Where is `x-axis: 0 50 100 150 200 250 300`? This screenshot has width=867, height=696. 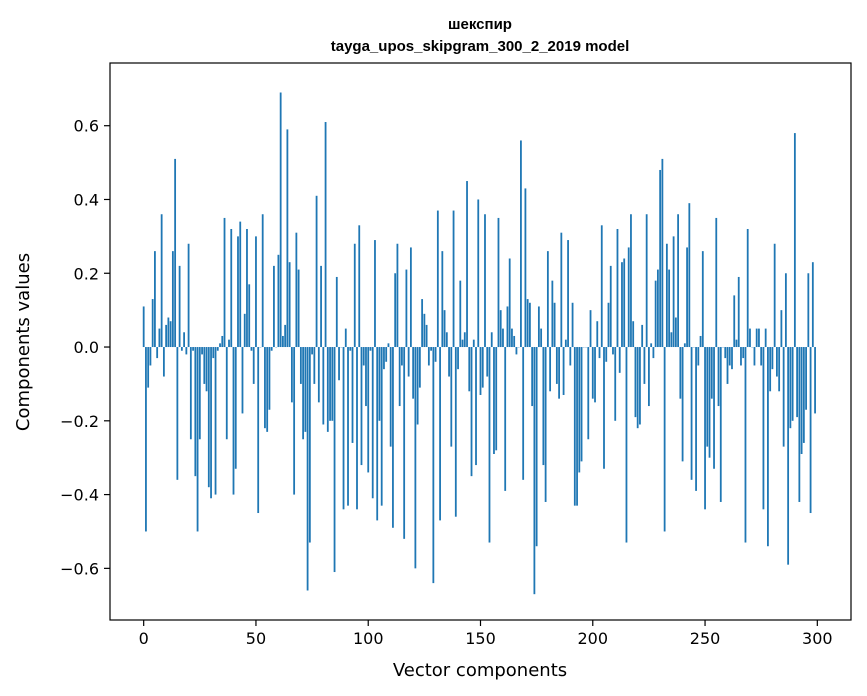
x-axis: 0 50 100 150 200 250 300 is located at coordinates (486, 634).